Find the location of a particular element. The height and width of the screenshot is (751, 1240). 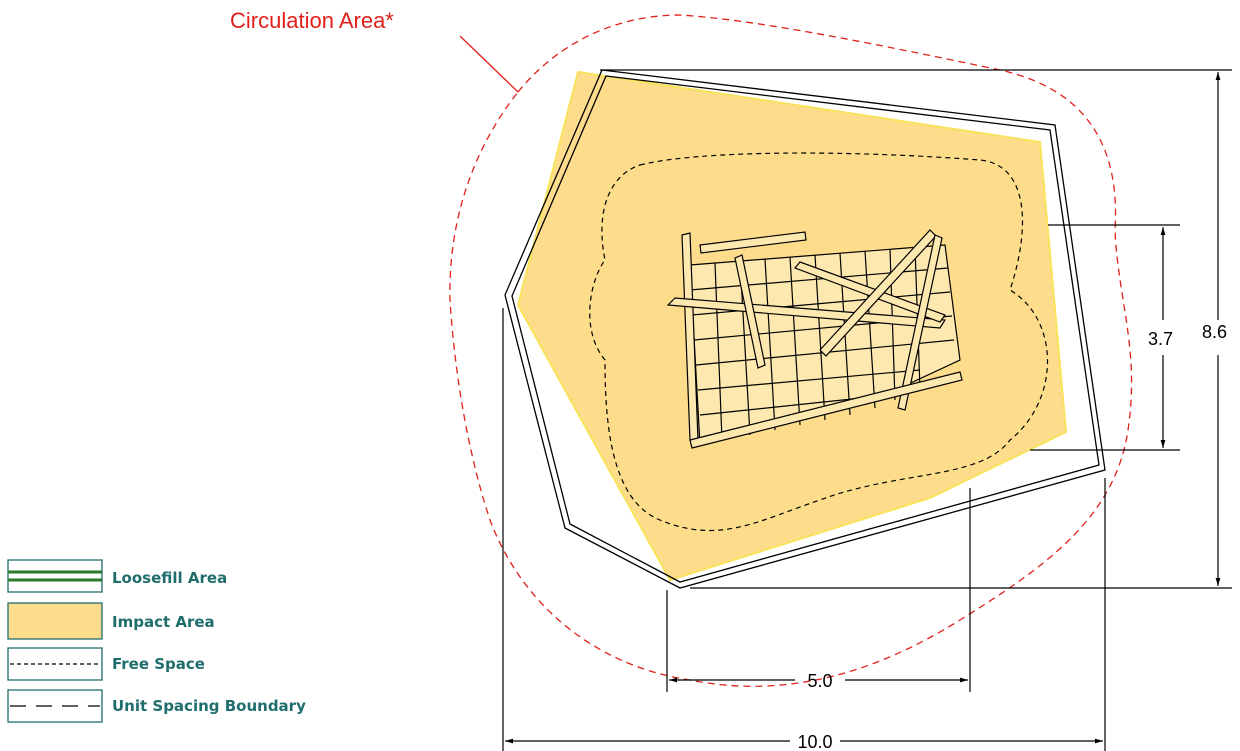

dimension-label: 5.0 is located at coordinates (819, 681).